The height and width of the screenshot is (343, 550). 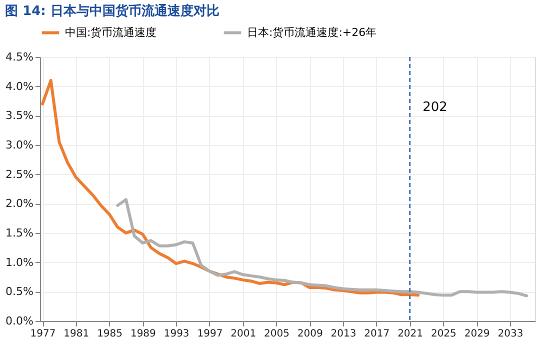 I want to click on y-tick-label: 4.5%, so click(x=20, y=57).